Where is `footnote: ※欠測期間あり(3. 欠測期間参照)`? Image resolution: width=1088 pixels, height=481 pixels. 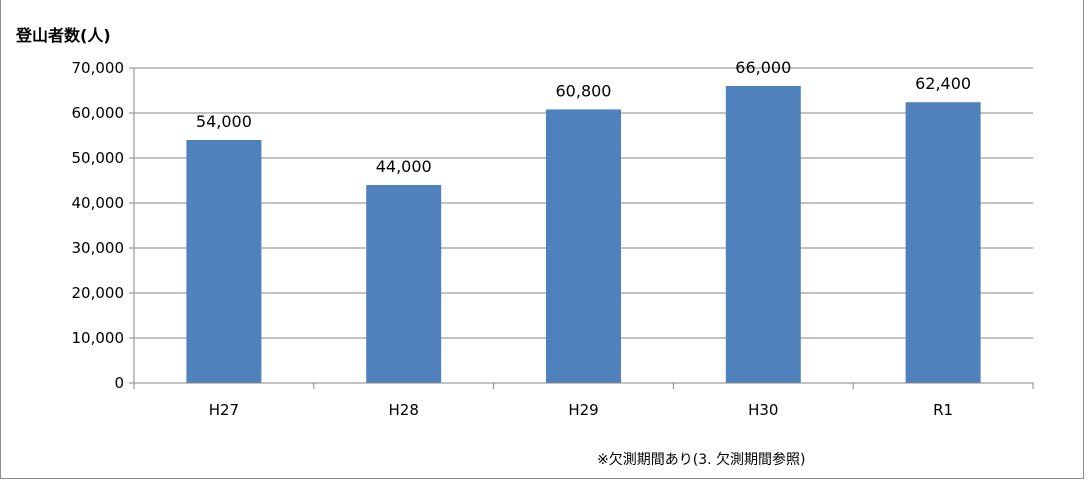
footnote: ※欠測期間あり(3. 欠測期間参照) is located at coordinates (701, 460).